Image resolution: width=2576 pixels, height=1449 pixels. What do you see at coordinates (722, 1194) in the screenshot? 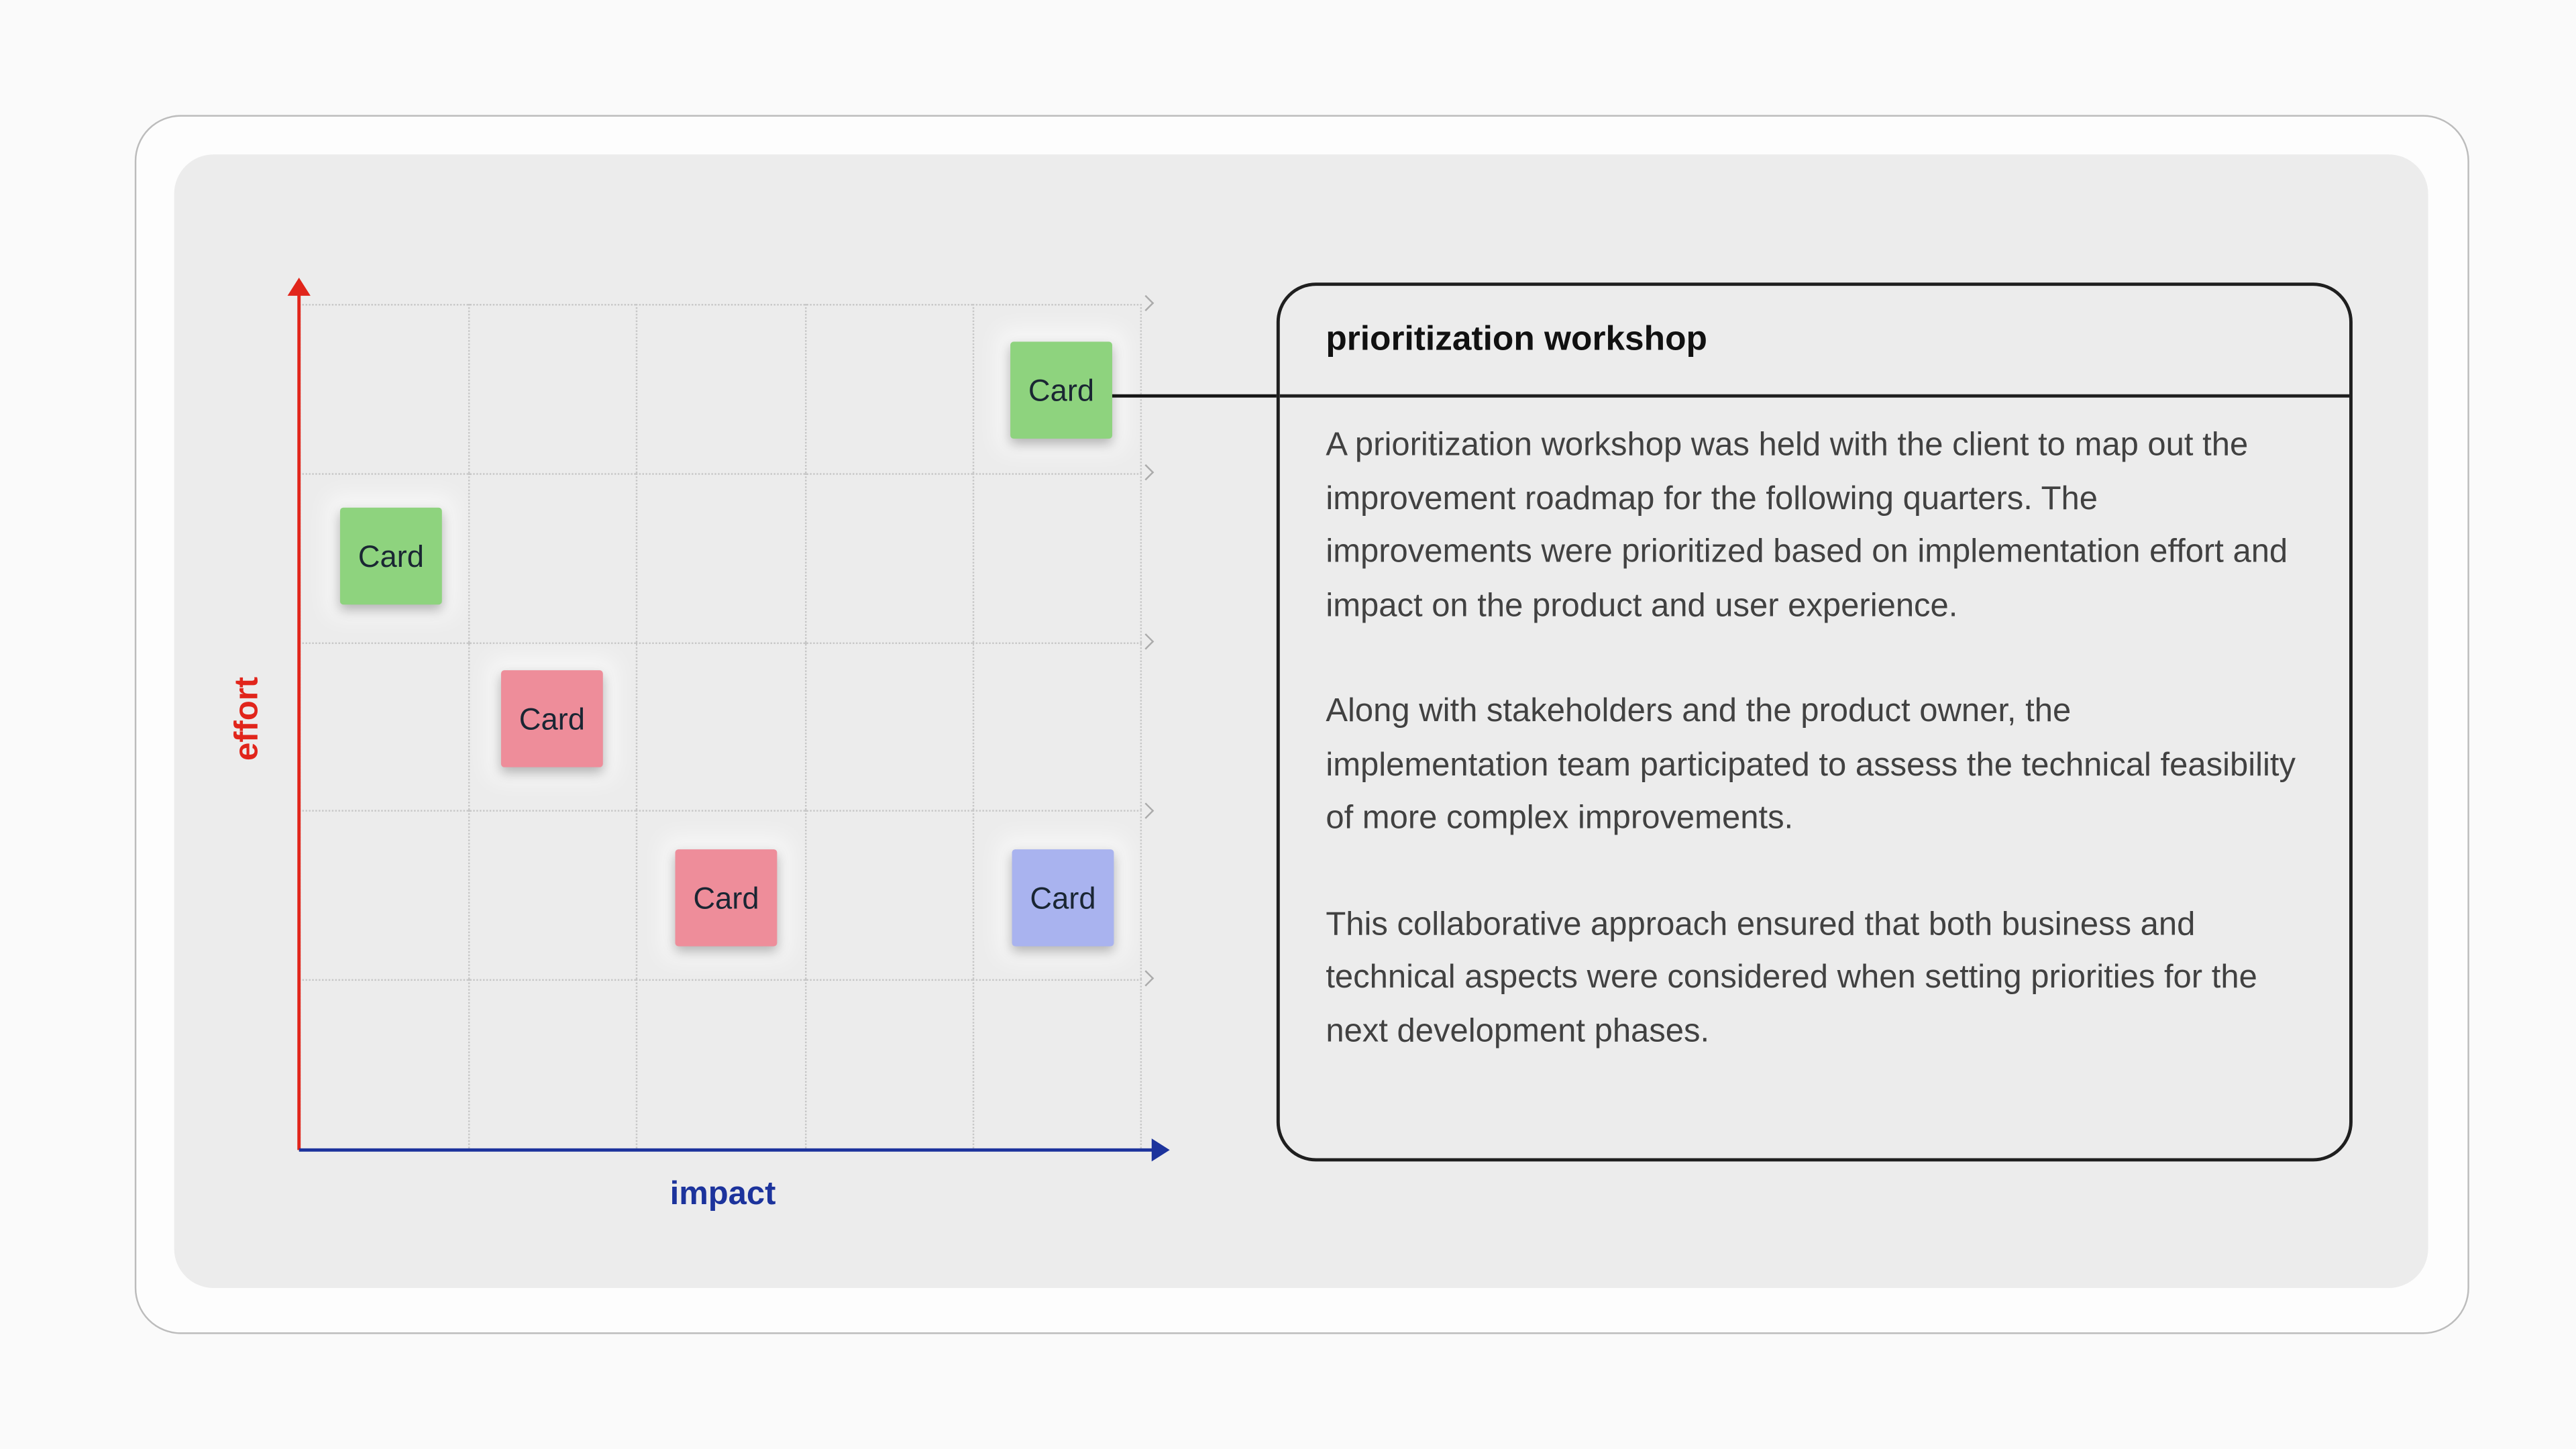
I see `x-axis-label: impact` at bounding box center [722, 1194].